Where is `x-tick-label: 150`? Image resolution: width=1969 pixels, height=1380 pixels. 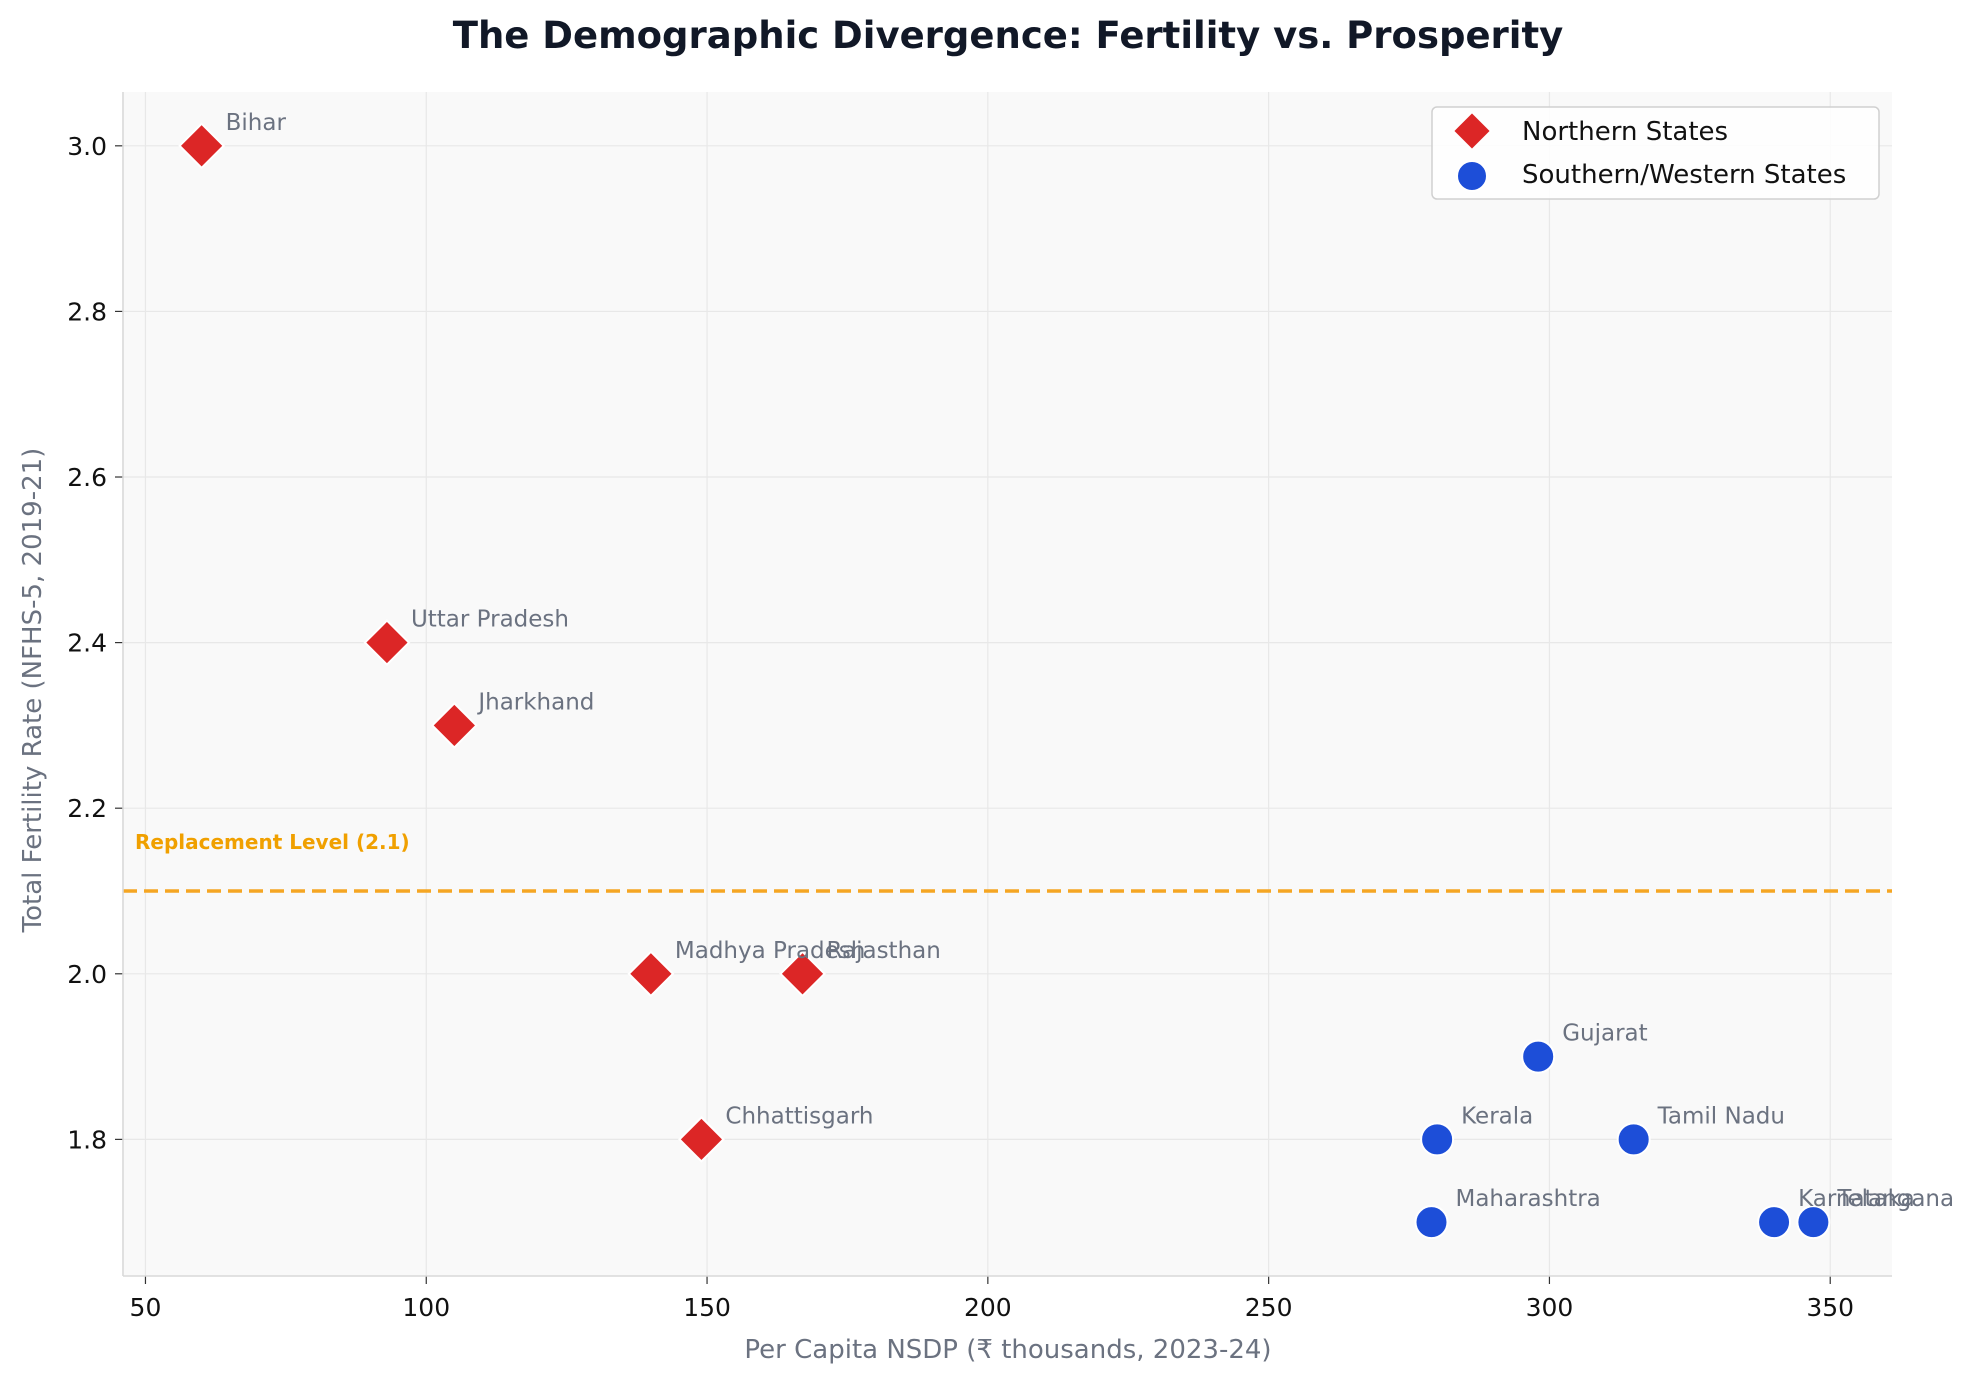
x-tick-label: 150 is located at coordinates (707, 1307).